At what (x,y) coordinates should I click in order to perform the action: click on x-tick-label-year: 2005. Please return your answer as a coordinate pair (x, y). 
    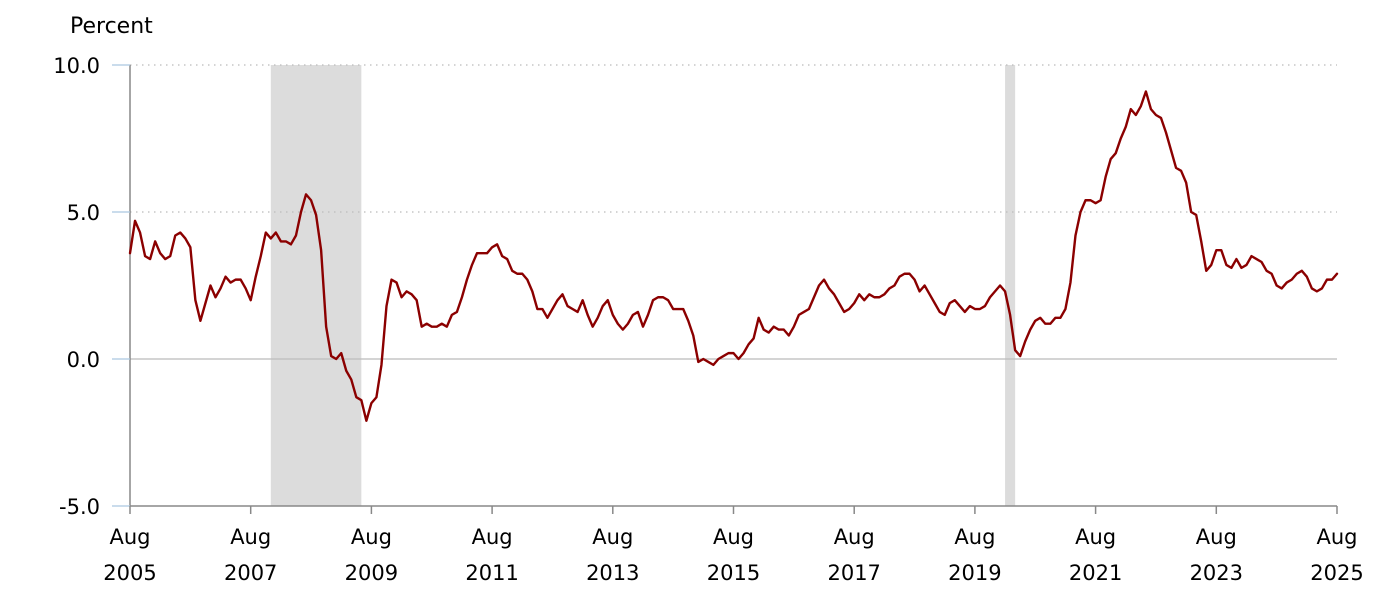
    Looking at the image, I should click on (129, 573).